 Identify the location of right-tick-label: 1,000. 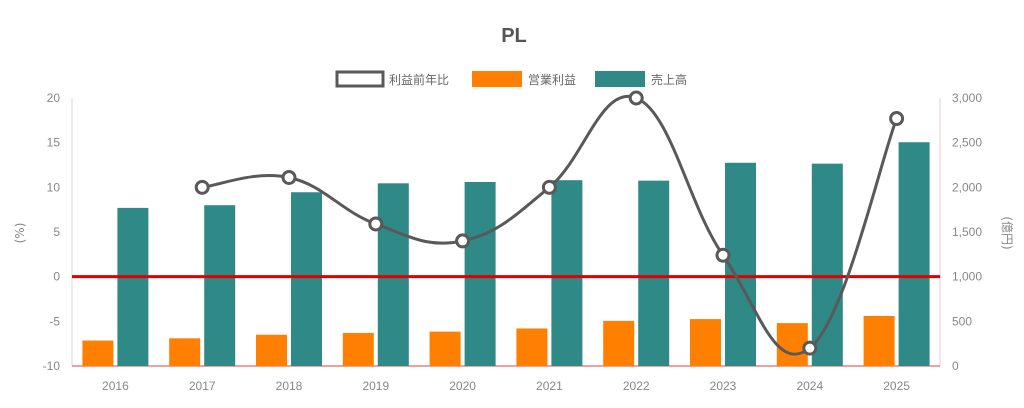
(967, 277).